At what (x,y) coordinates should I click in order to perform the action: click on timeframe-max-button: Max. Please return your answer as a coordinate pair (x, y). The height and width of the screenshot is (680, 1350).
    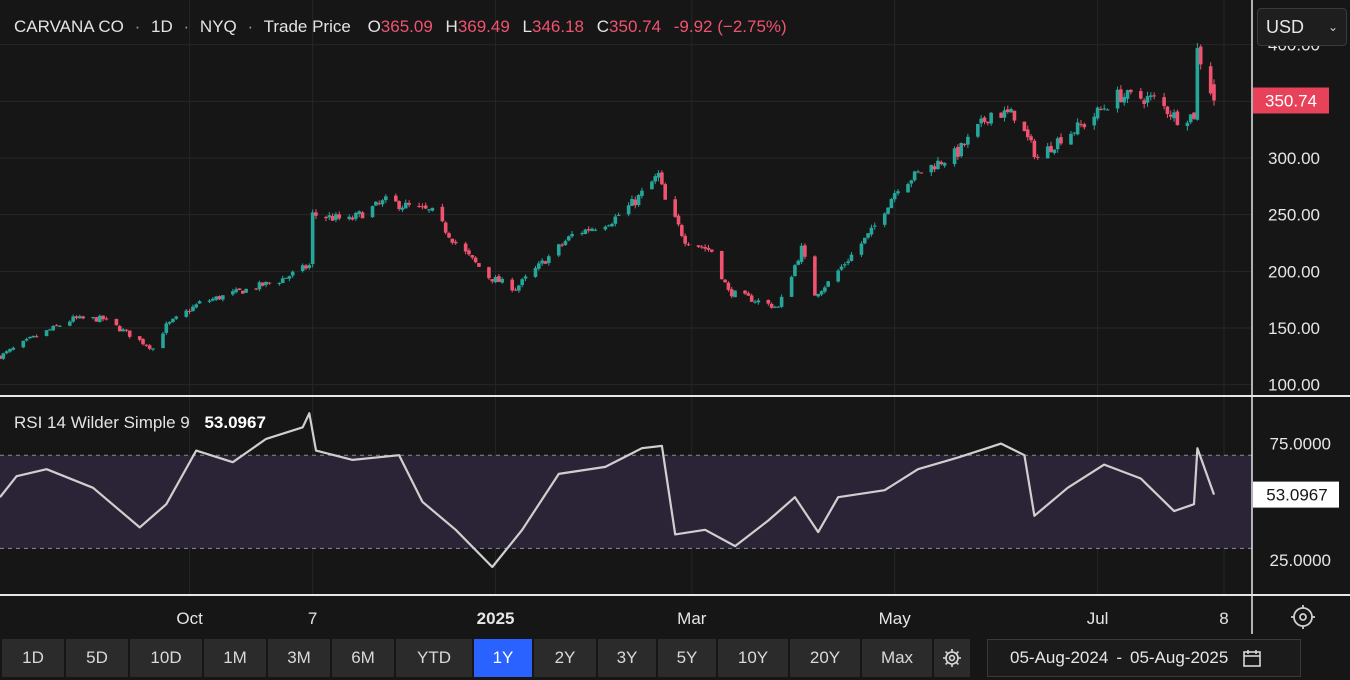
    Looking at the image, I should click on (897, 658).